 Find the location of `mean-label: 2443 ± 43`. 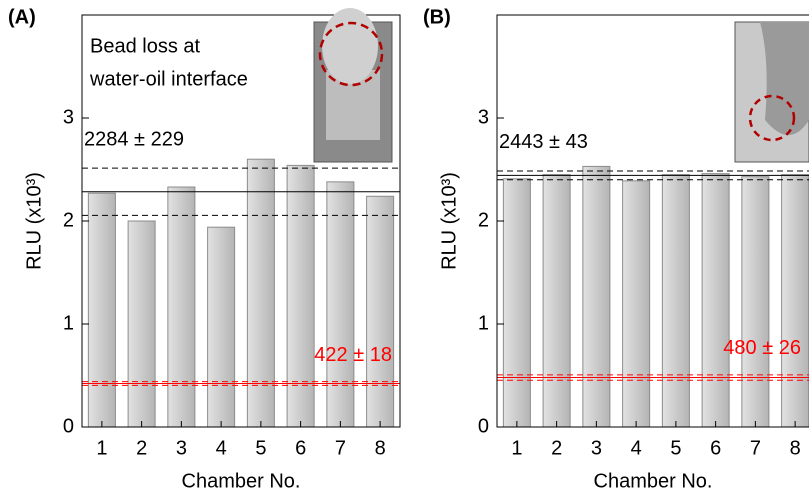

mean-label: 2443 ± 43 is located at coordinates (543, 142).